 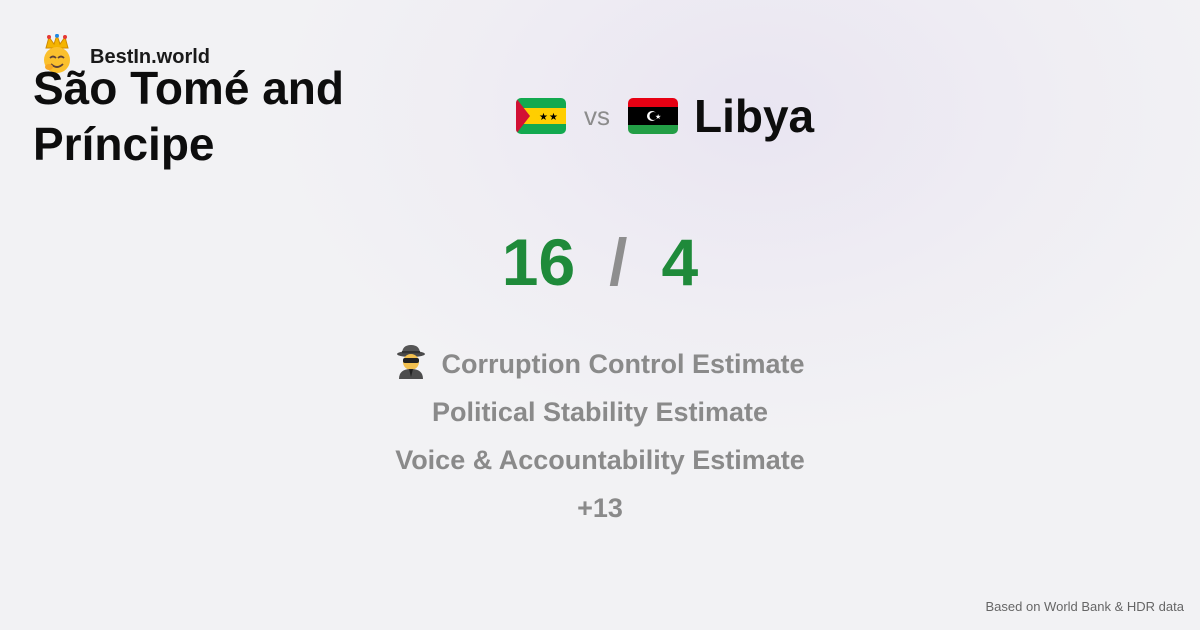 What do you see at coordinates (597, 115) in the screenshot?
I see `vs-label: vs` at bounding box center [597, 115].